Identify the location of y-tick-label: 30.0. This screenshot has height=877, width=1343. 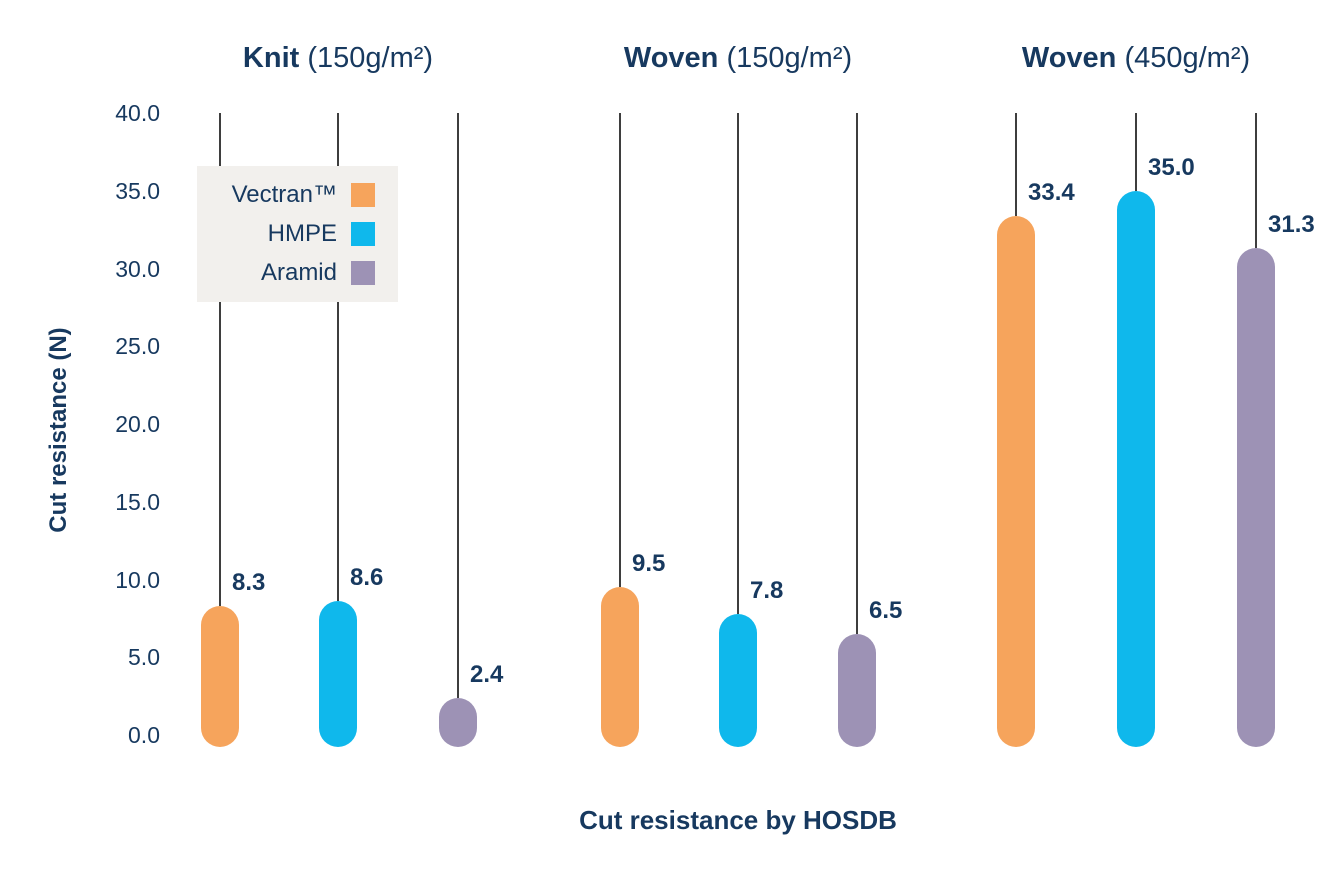
(137, 268).